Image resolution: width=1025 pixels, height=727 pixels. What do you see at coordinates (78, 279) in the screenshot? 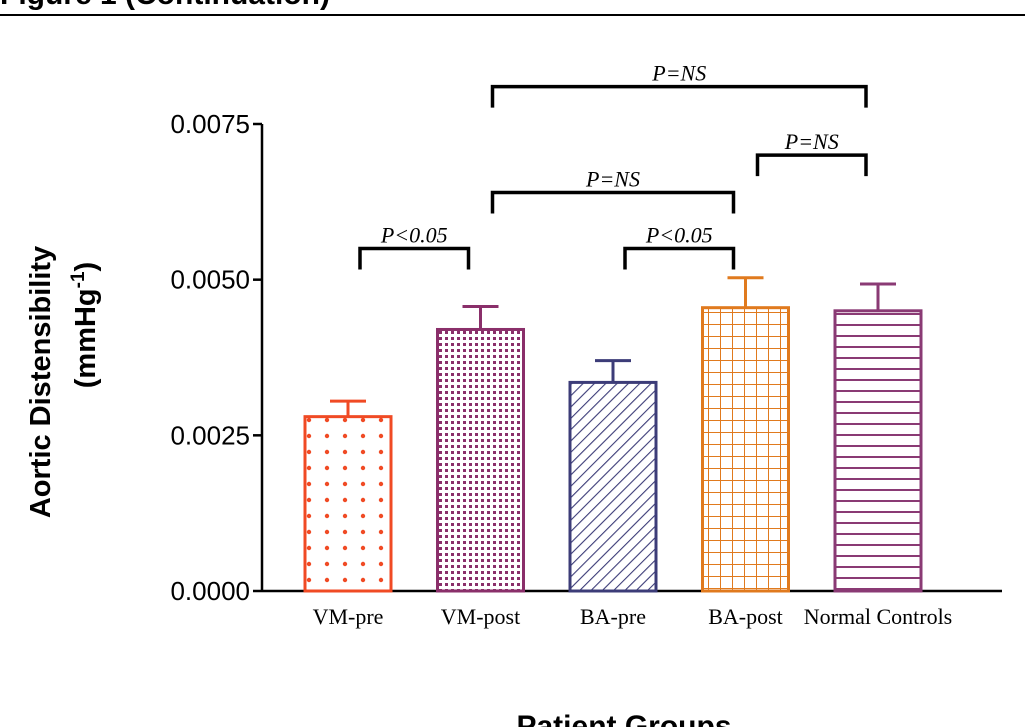
I see `y-axis-unit-exponent: -1` at bounding box center [78, 279].